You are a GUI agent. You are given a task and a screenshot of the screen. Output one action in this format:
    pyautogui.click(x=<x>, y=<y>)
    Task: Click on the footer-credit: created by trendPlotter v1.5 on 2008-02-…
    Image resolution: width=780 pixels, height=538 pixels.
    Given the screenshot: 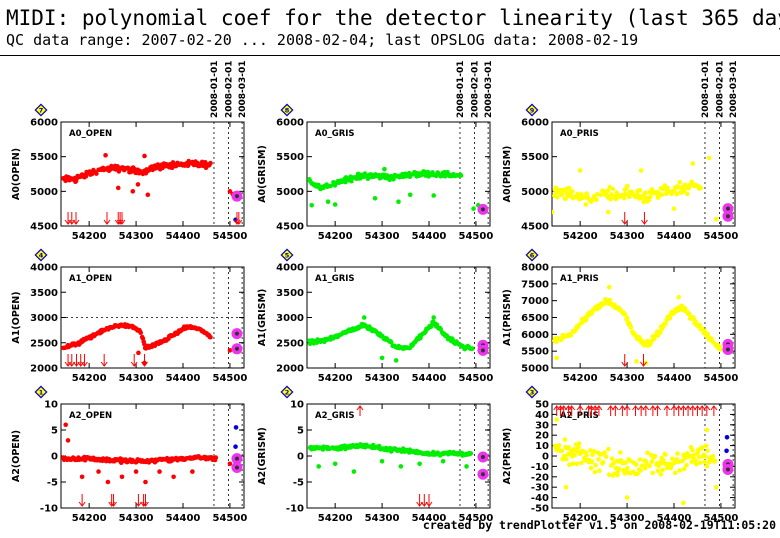 What is the action you would take?
    pyautogui.click(x=599, y=525)
    